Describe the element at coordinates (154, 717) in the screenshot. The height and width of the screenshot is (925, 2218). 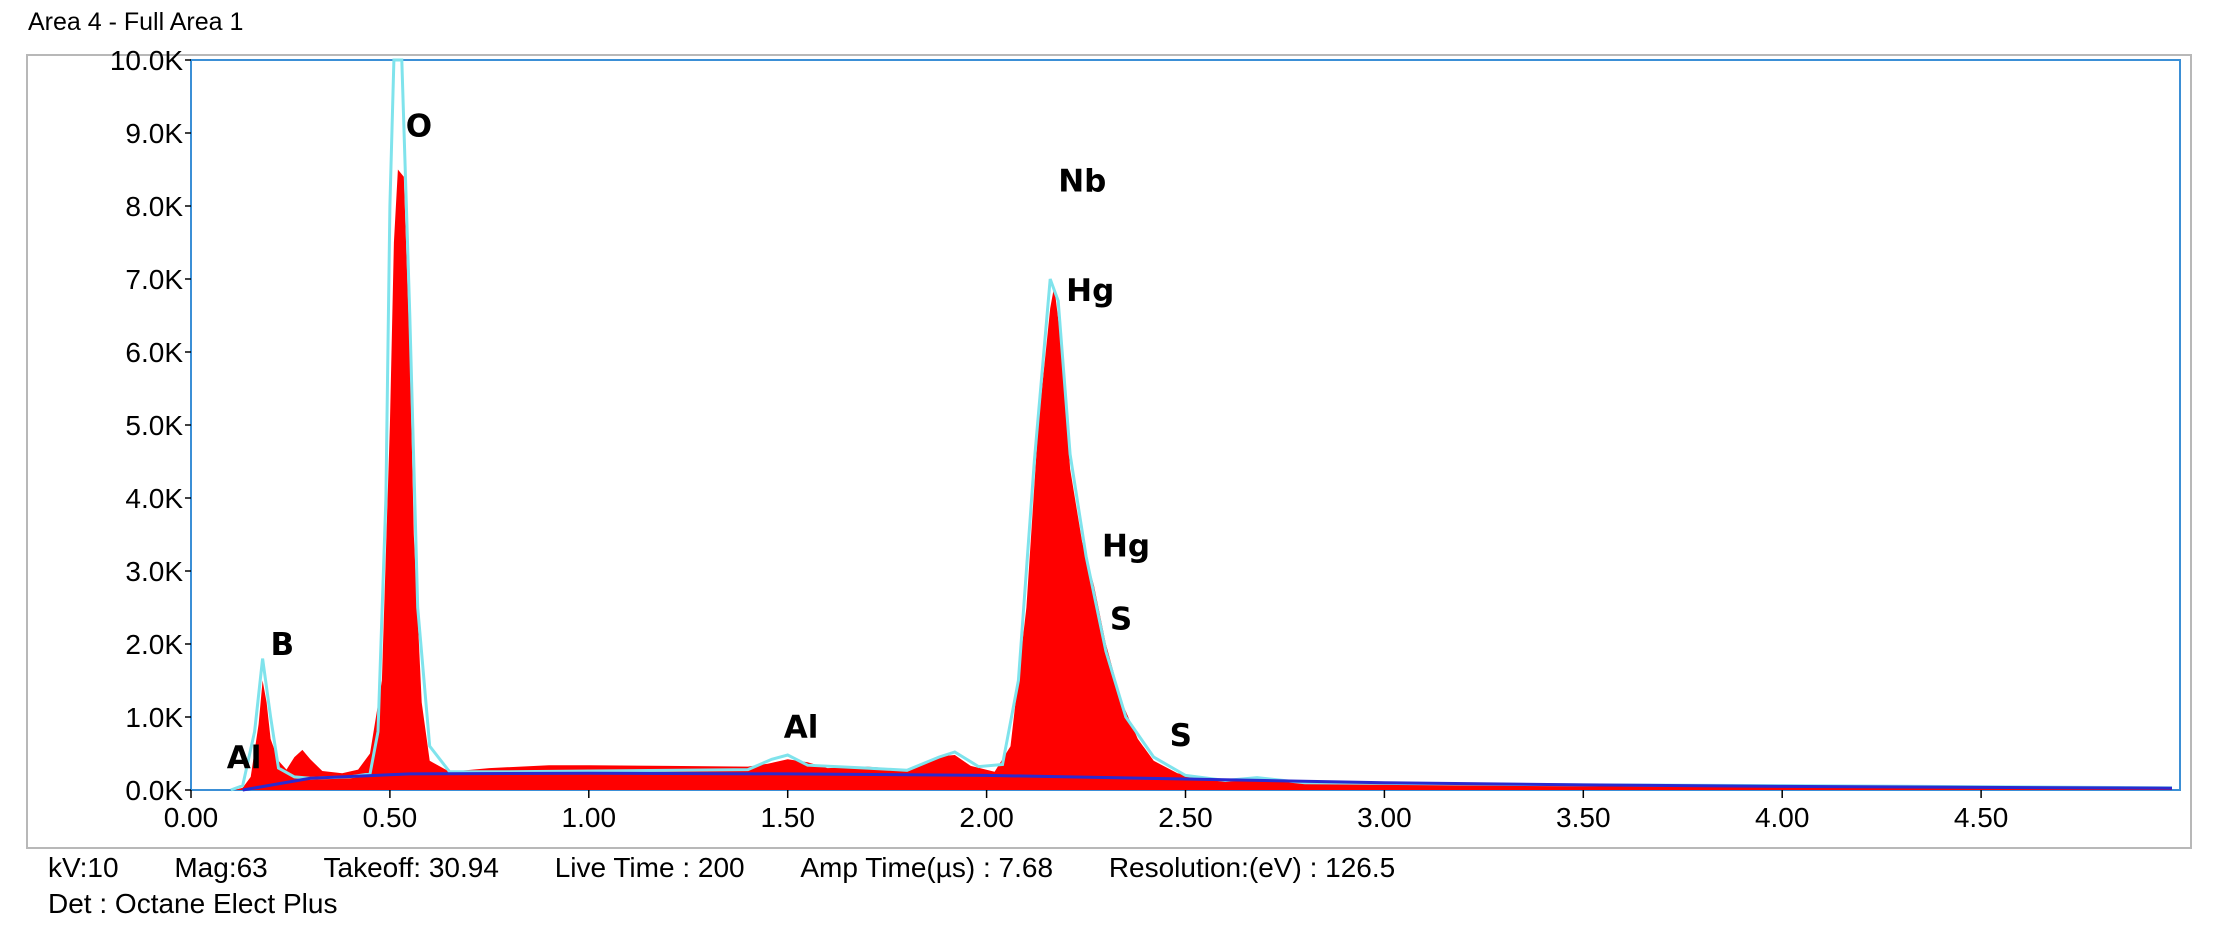
I see `y-tick-label: 1.0K` at that location.